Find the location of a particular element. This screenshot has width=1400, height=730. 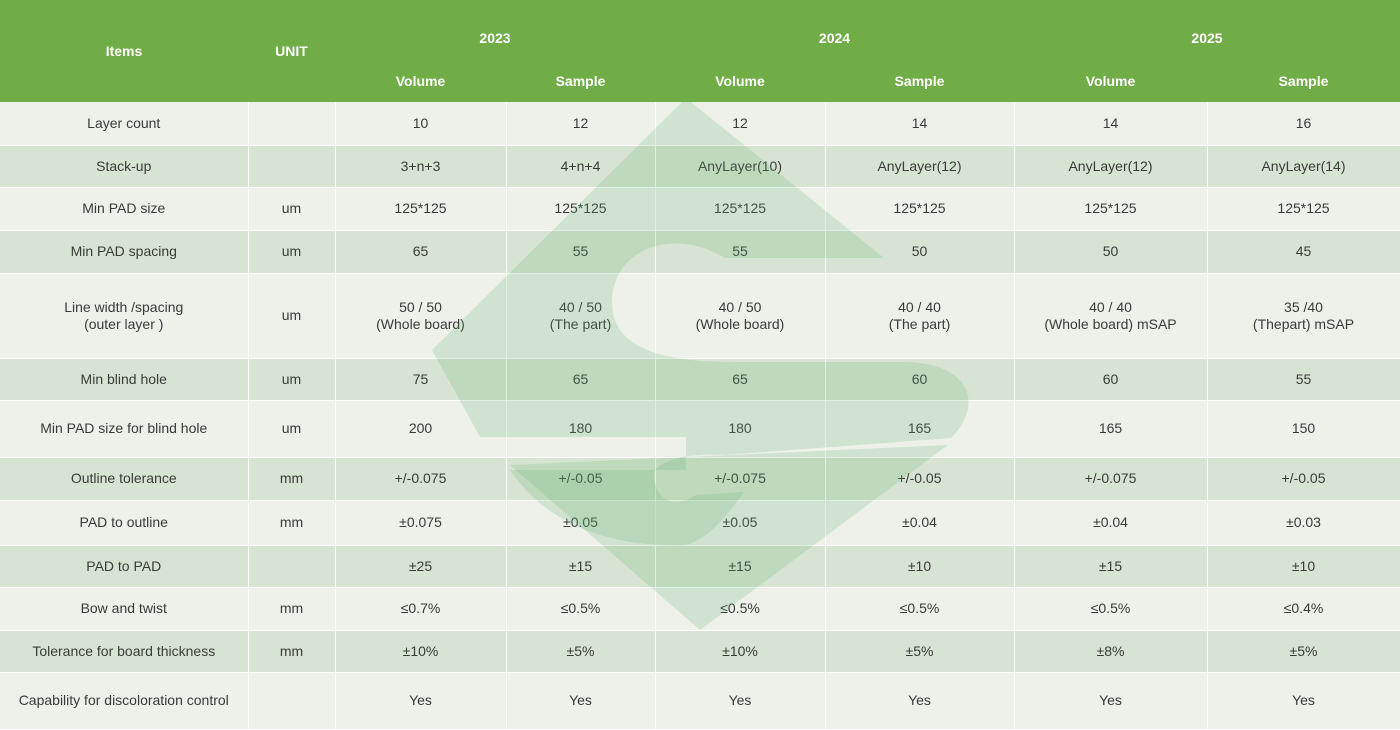

item-cell: Min PAD spacing is located at coordinates (124, 252).